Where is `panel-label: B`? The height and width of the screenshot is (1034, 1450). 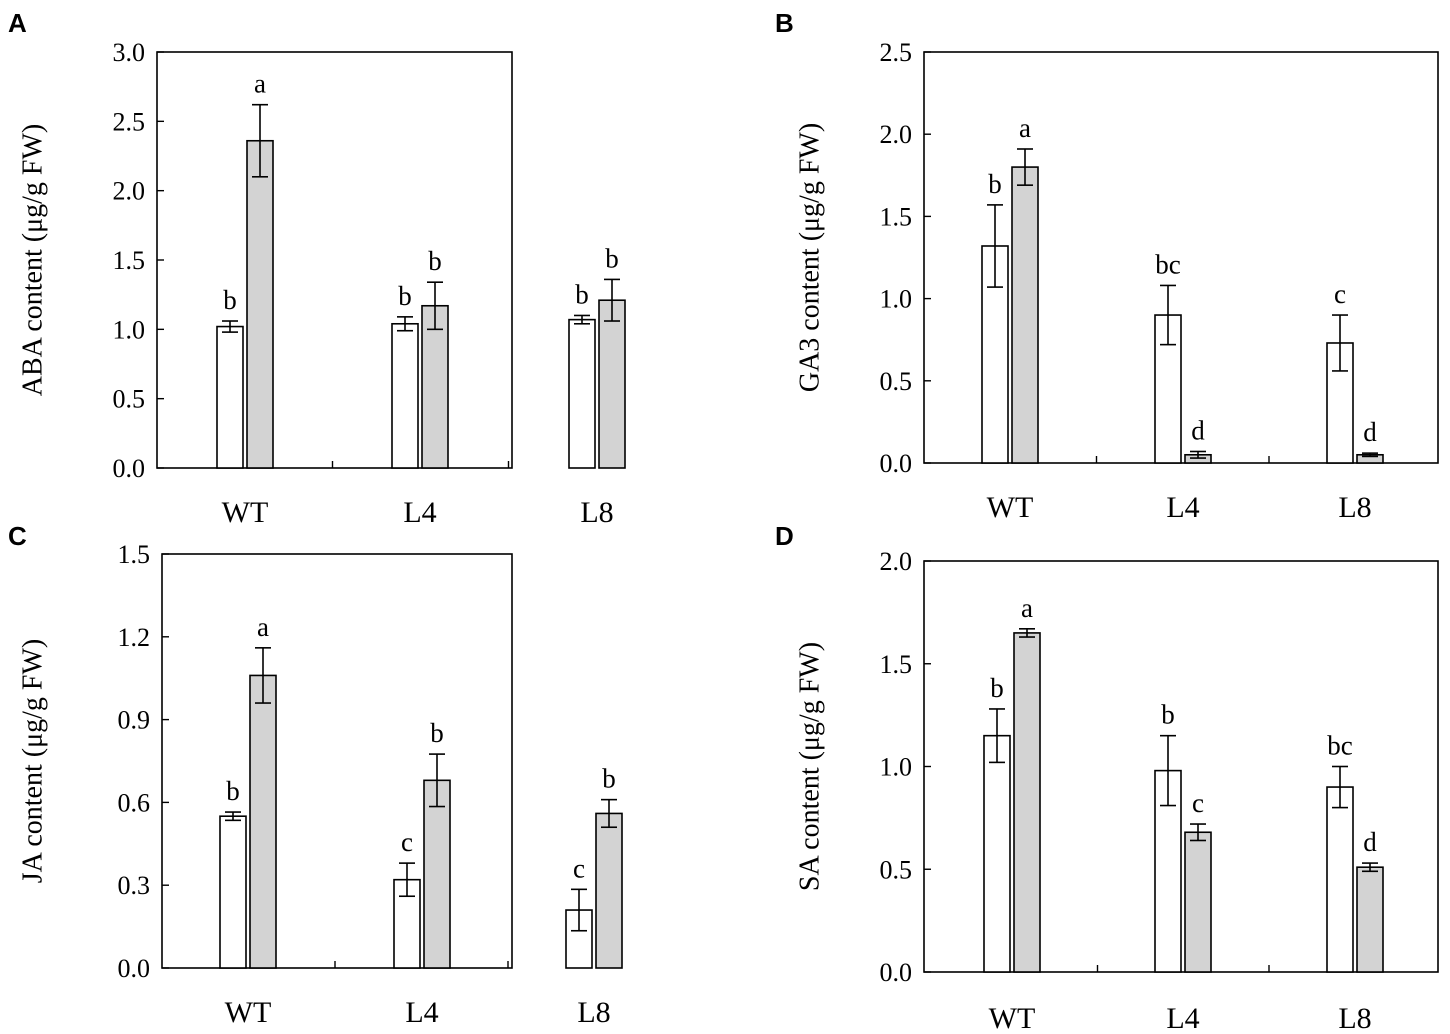
panel-label: B is located at coordinates (784, 23).